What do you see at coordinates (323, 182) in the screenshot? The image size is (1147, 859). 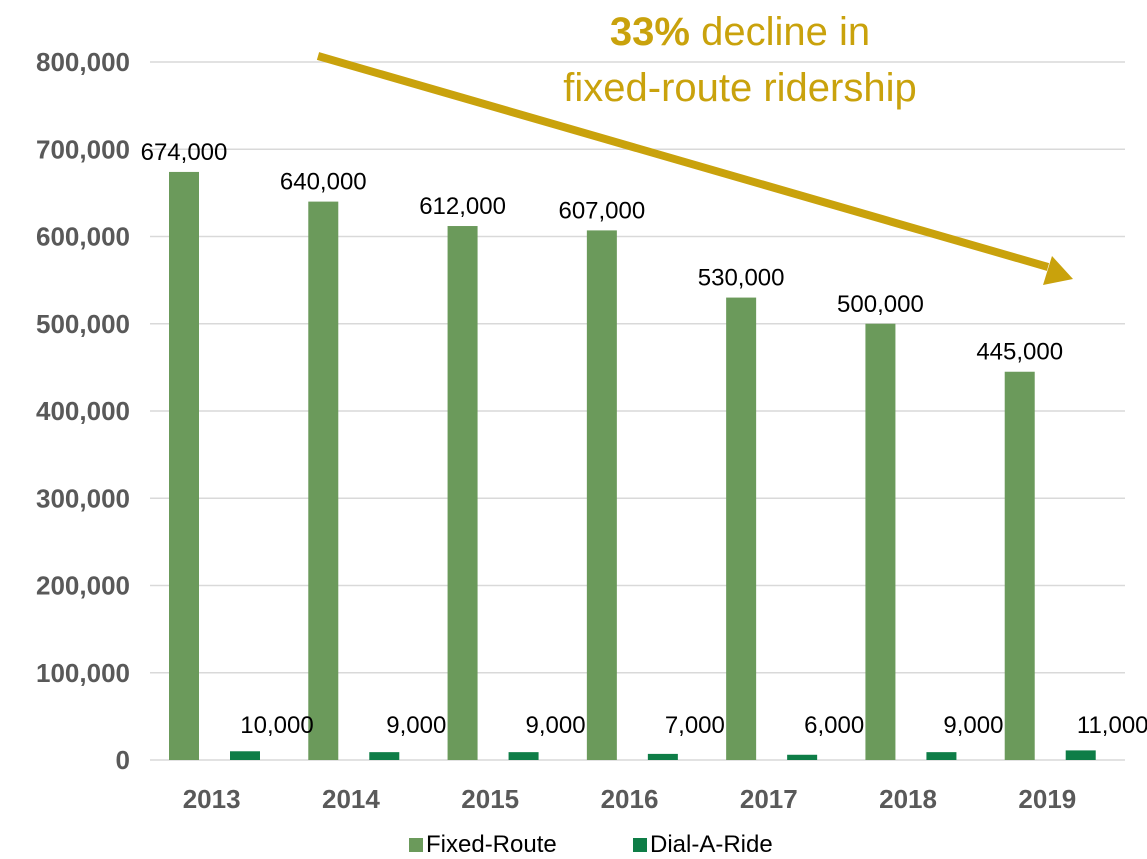 I see `data-label-fixed-route: 640,000` at bounding box center [323, 182].